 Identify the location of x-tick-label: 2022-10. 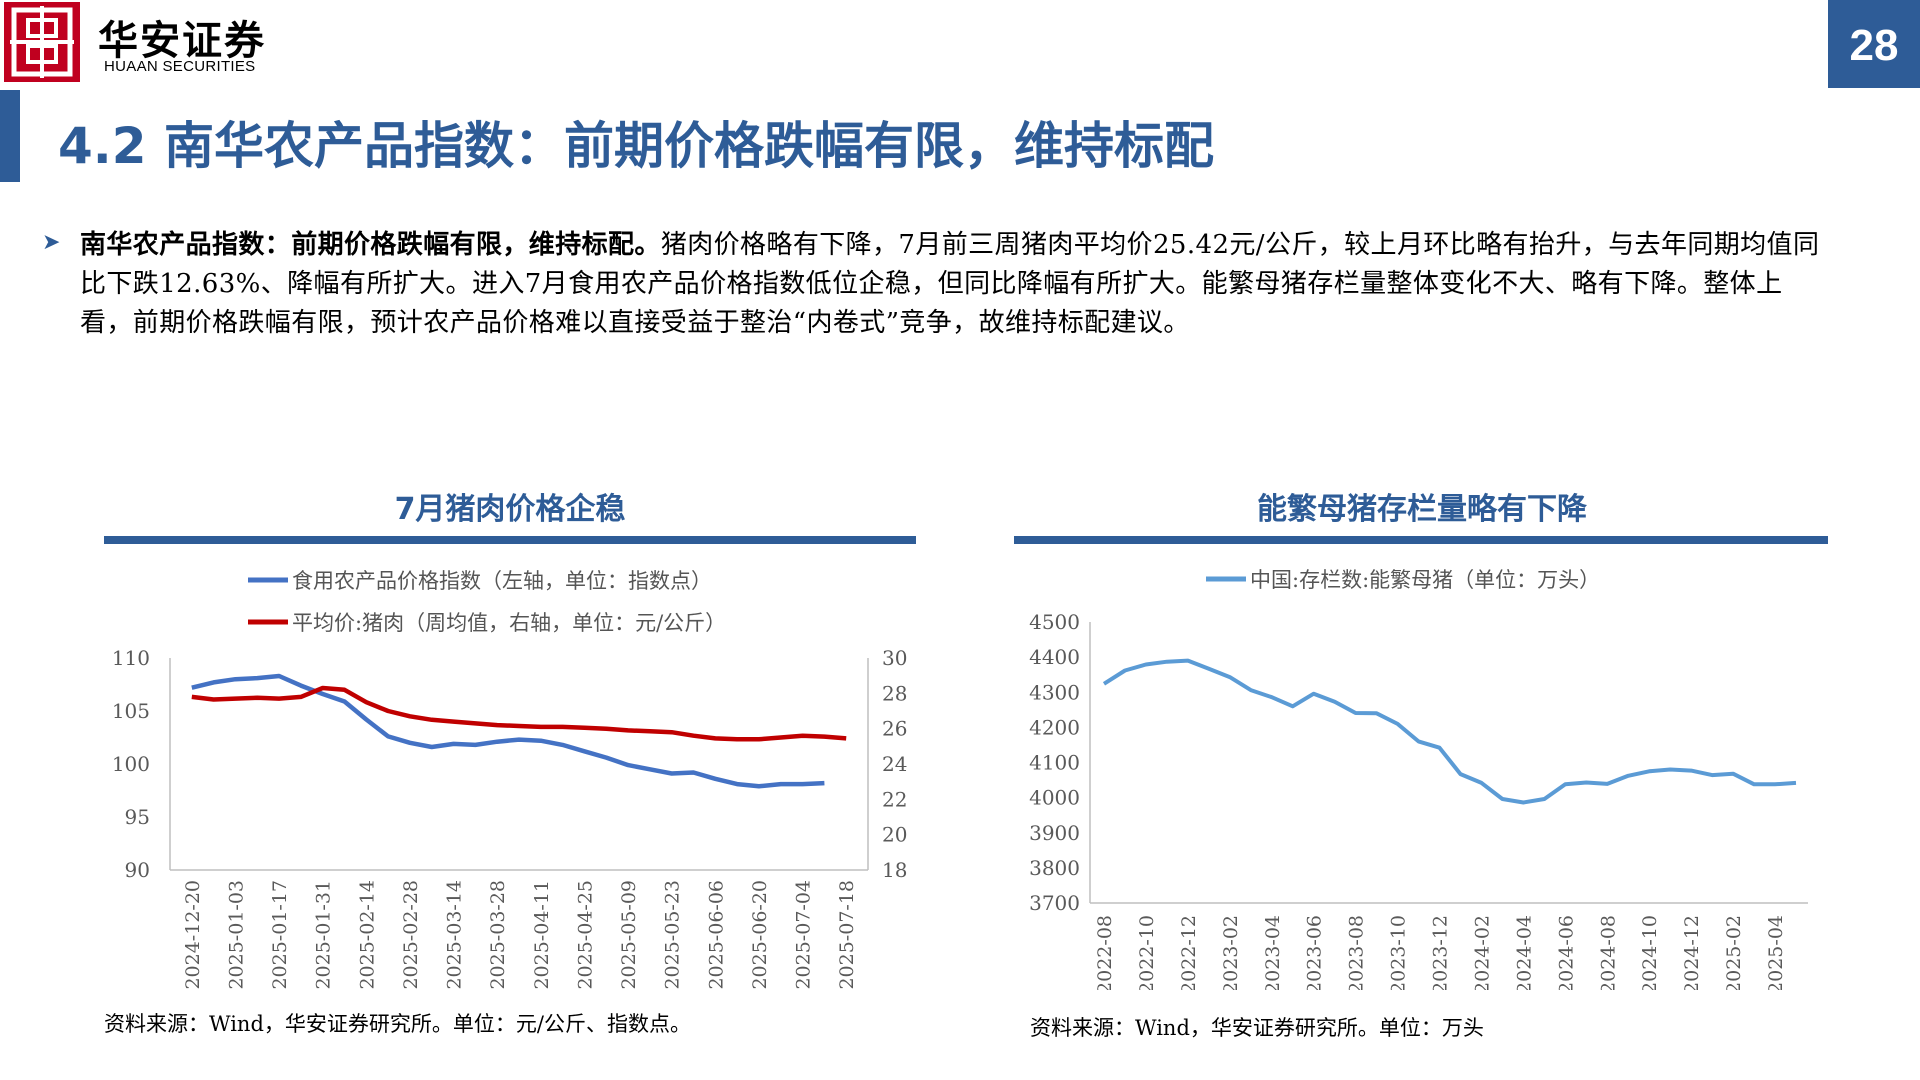
(1147, 952).